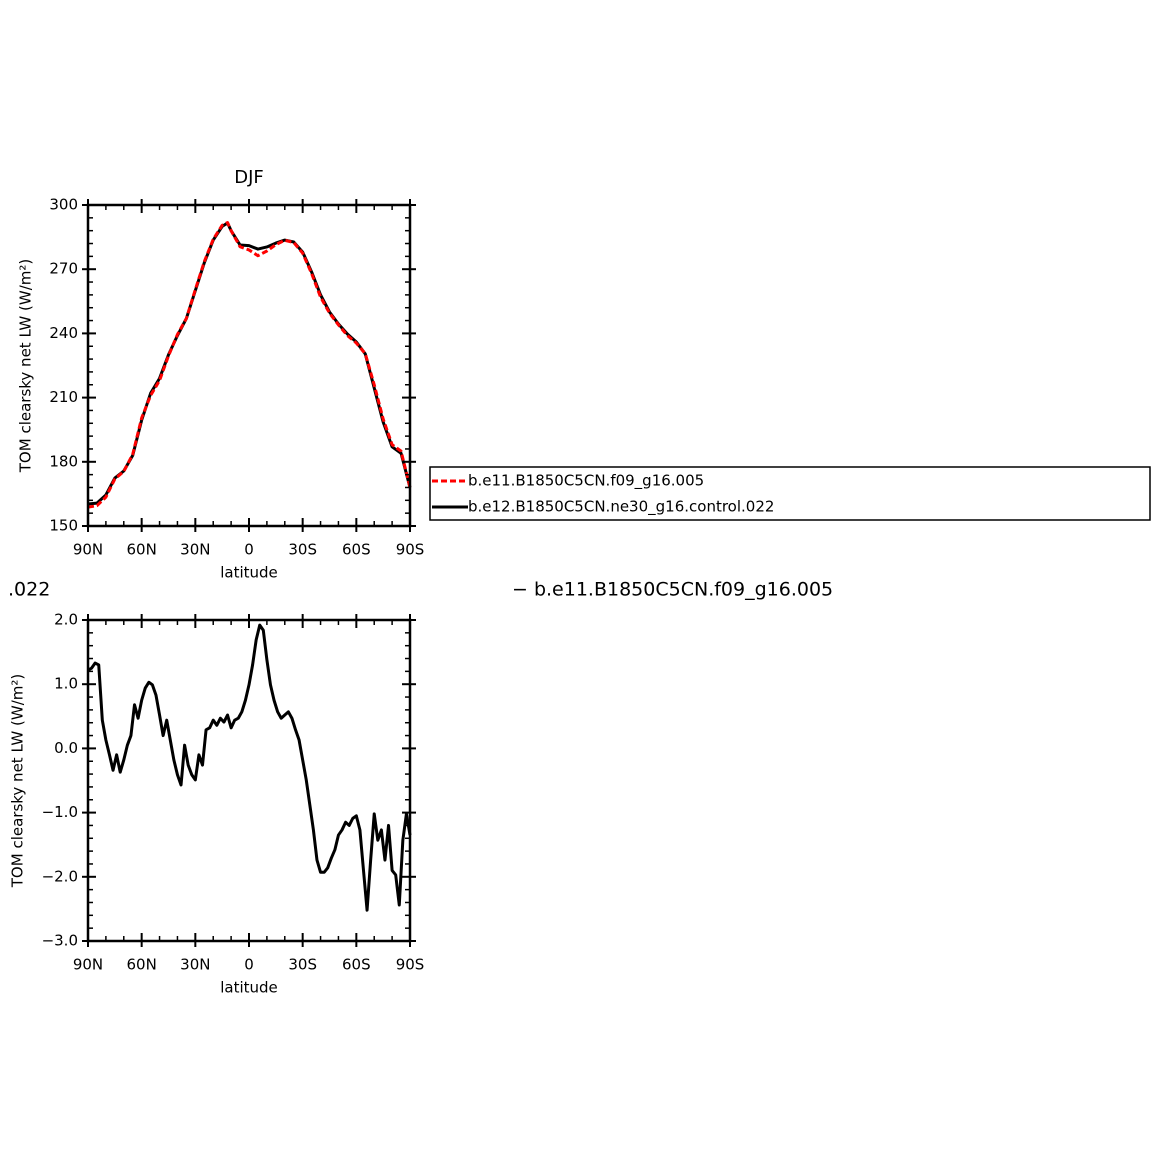 Image resolution: width=1167 pixels, height=1163 pixels. Describe the element at coordinates (63, 461) in the screenshot. I see `y-tick-label: 180` at that location.